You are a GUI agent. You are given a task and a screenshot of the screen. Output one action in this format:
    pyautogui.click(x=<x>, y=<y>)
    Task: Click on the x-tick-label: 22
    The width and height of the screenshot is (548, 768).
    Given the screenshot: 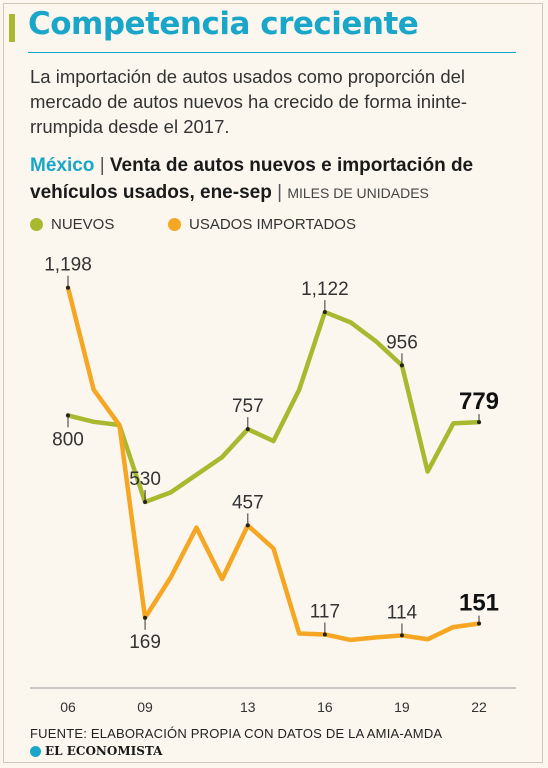 What is the action you would take?
    pyautogui.click(x=479, y=707)
    